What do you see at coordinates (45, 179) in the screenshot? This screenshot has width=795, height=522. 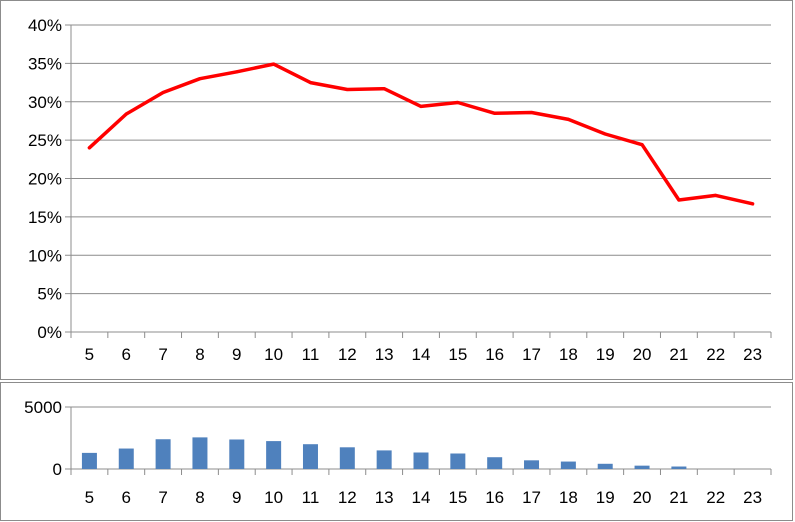 I see `y-tick-label: 20%` at bounding box center [45, 179].